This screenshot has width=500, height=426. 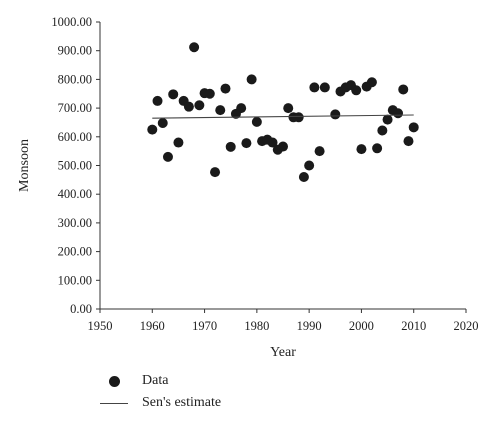 I want to click on legend-marker-icon, so click(x=123, y=381).